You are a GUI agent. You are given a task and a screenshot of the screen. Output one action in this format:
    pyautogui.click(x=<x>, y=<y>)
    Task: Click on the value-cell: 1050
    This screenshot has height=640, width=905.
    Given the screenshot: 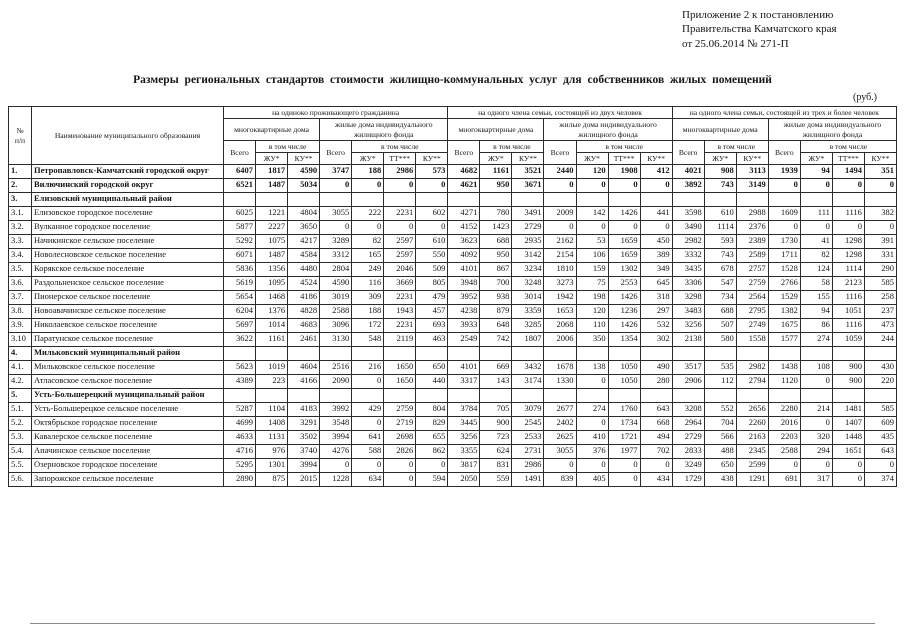 What is the action you would take?
    pyautogui.click(x=624, y=368)
    